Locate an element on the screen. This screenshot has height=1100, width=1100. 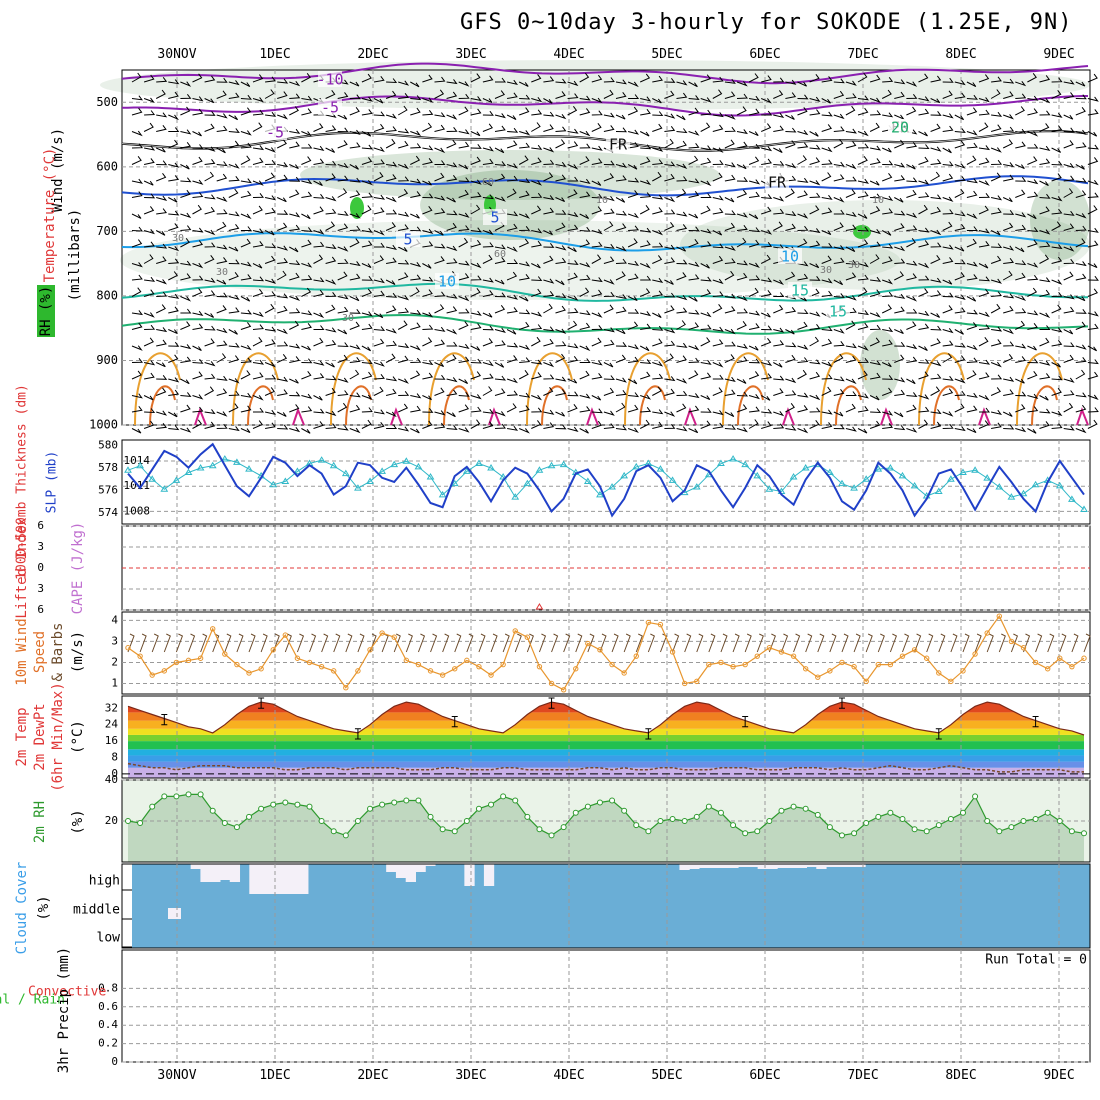
label-bg is located at coordinates (838, 311).